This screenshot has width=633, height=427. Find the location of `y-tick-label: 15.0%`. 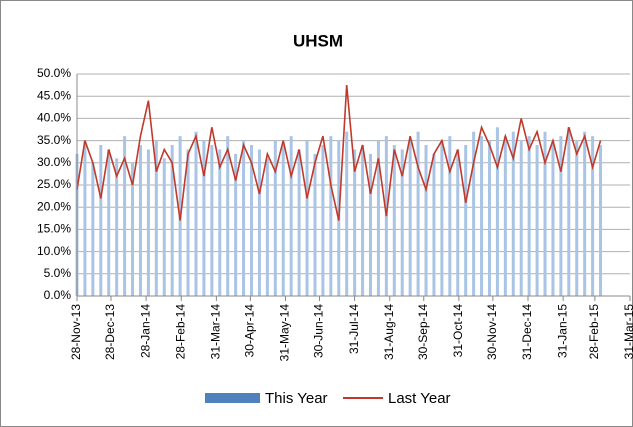

y-tick-label: 15.0% is located at coordinates (54, 229).